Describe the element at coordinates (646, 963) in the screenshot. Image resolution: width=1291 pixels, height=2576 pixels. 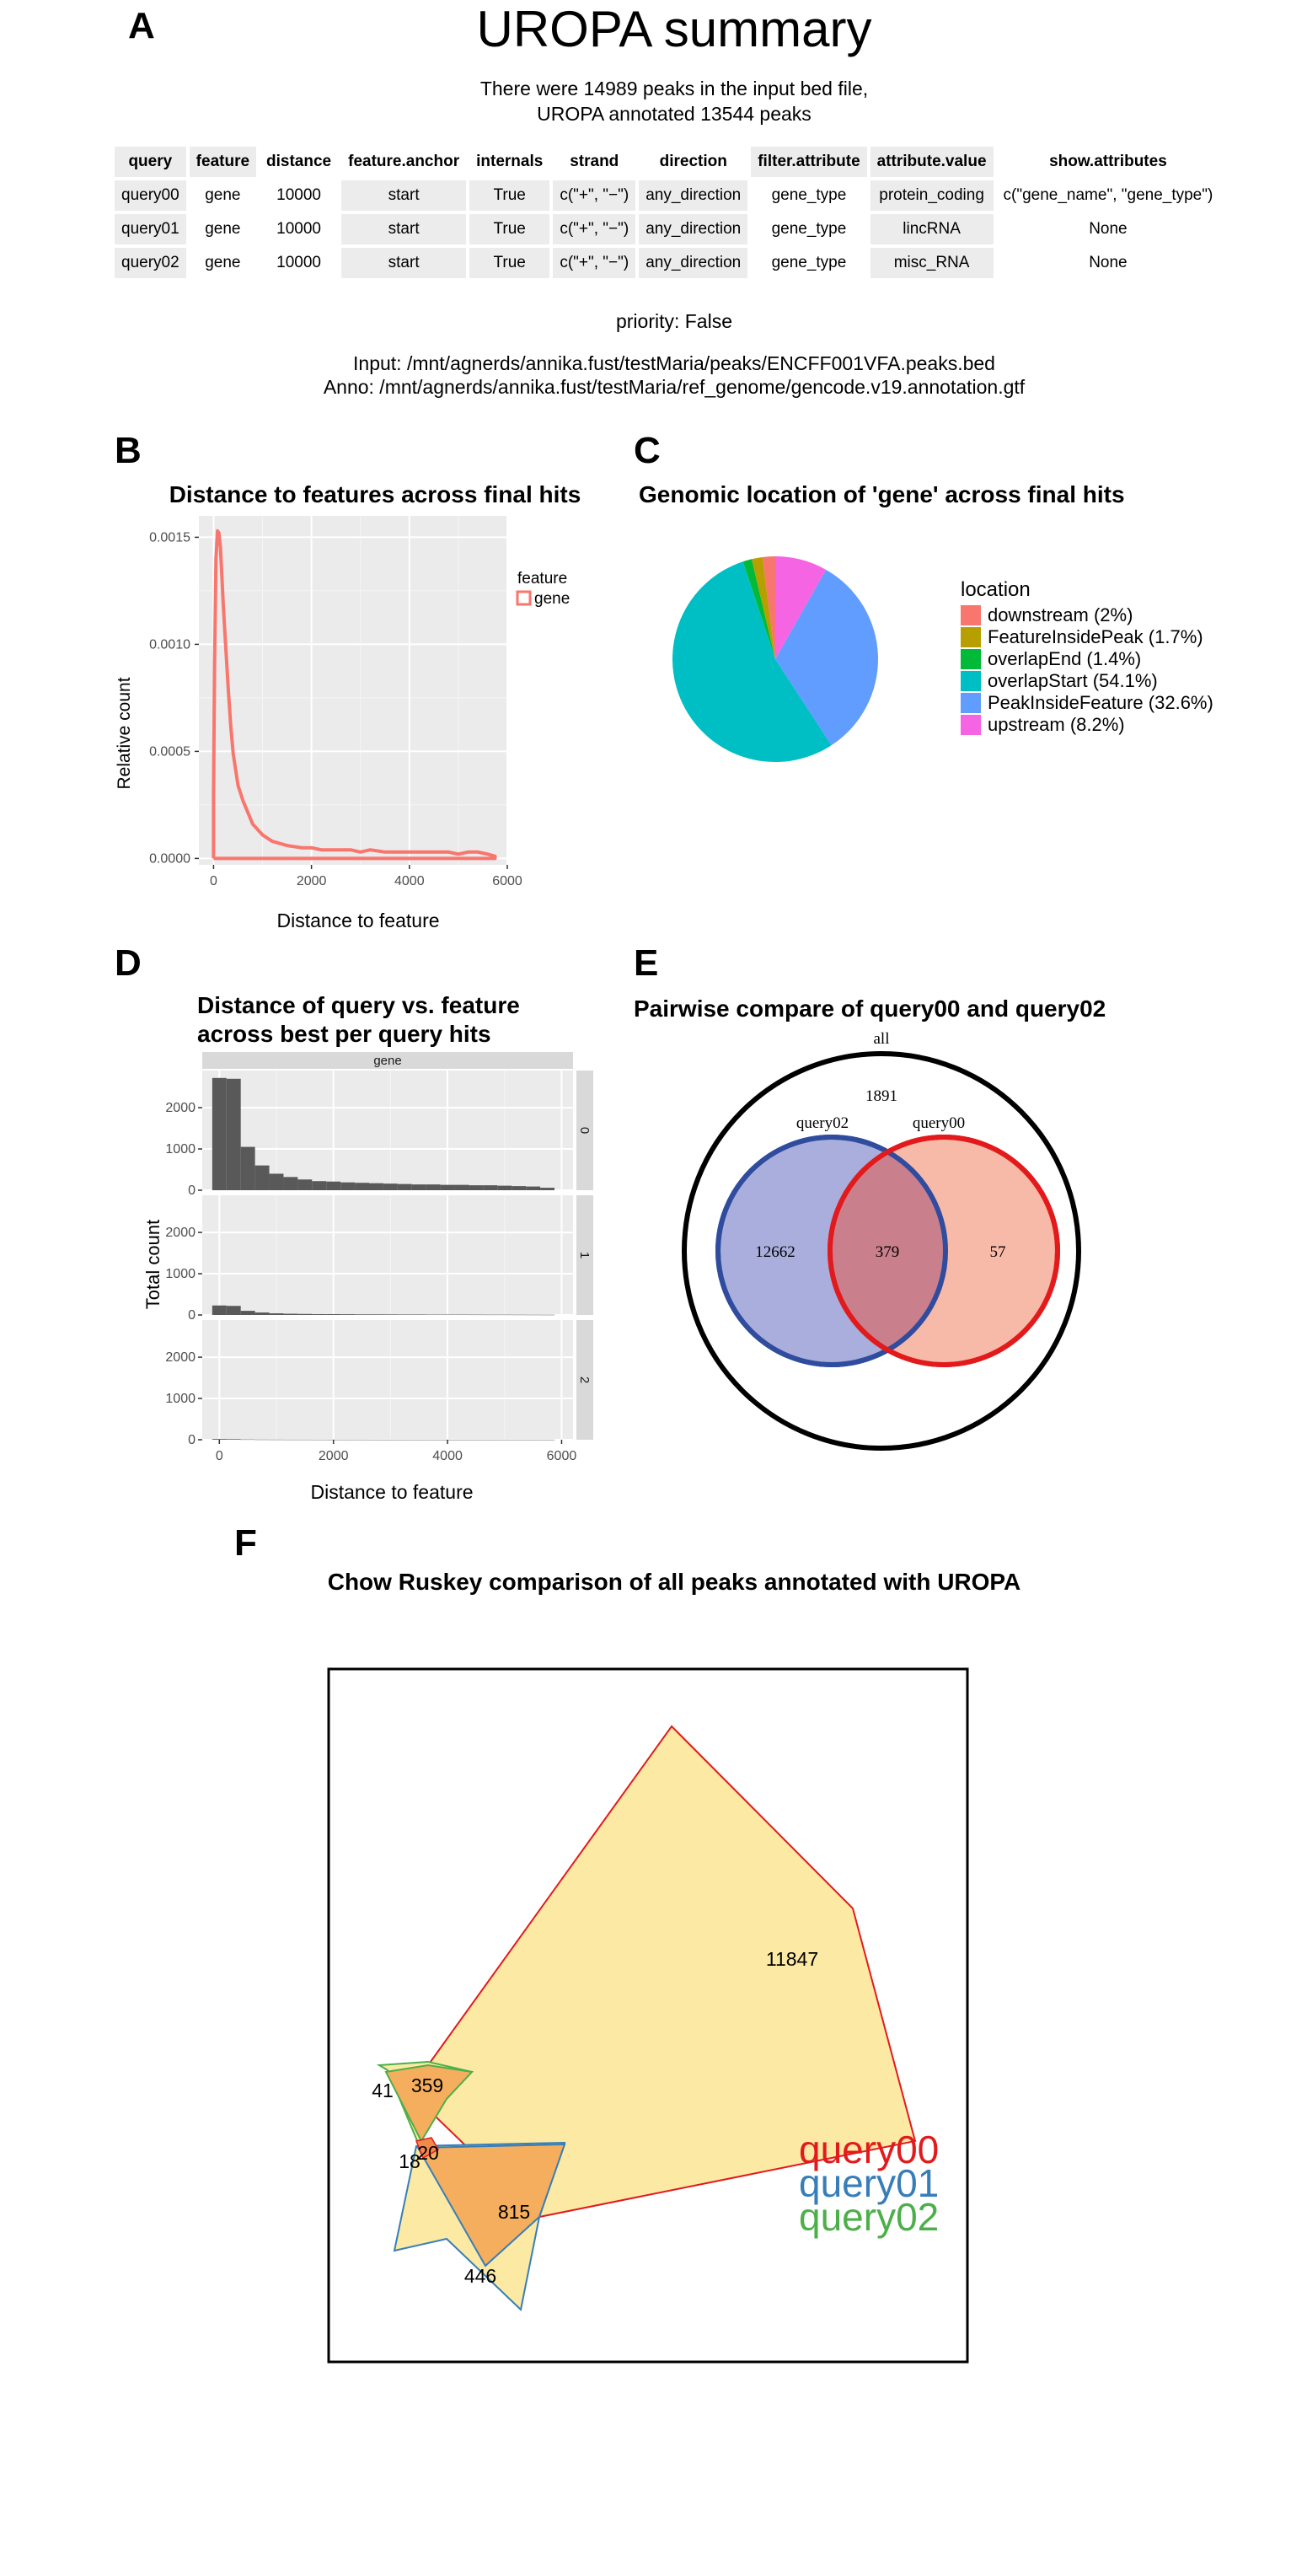
I see `panel-letter-e: E` at that location.